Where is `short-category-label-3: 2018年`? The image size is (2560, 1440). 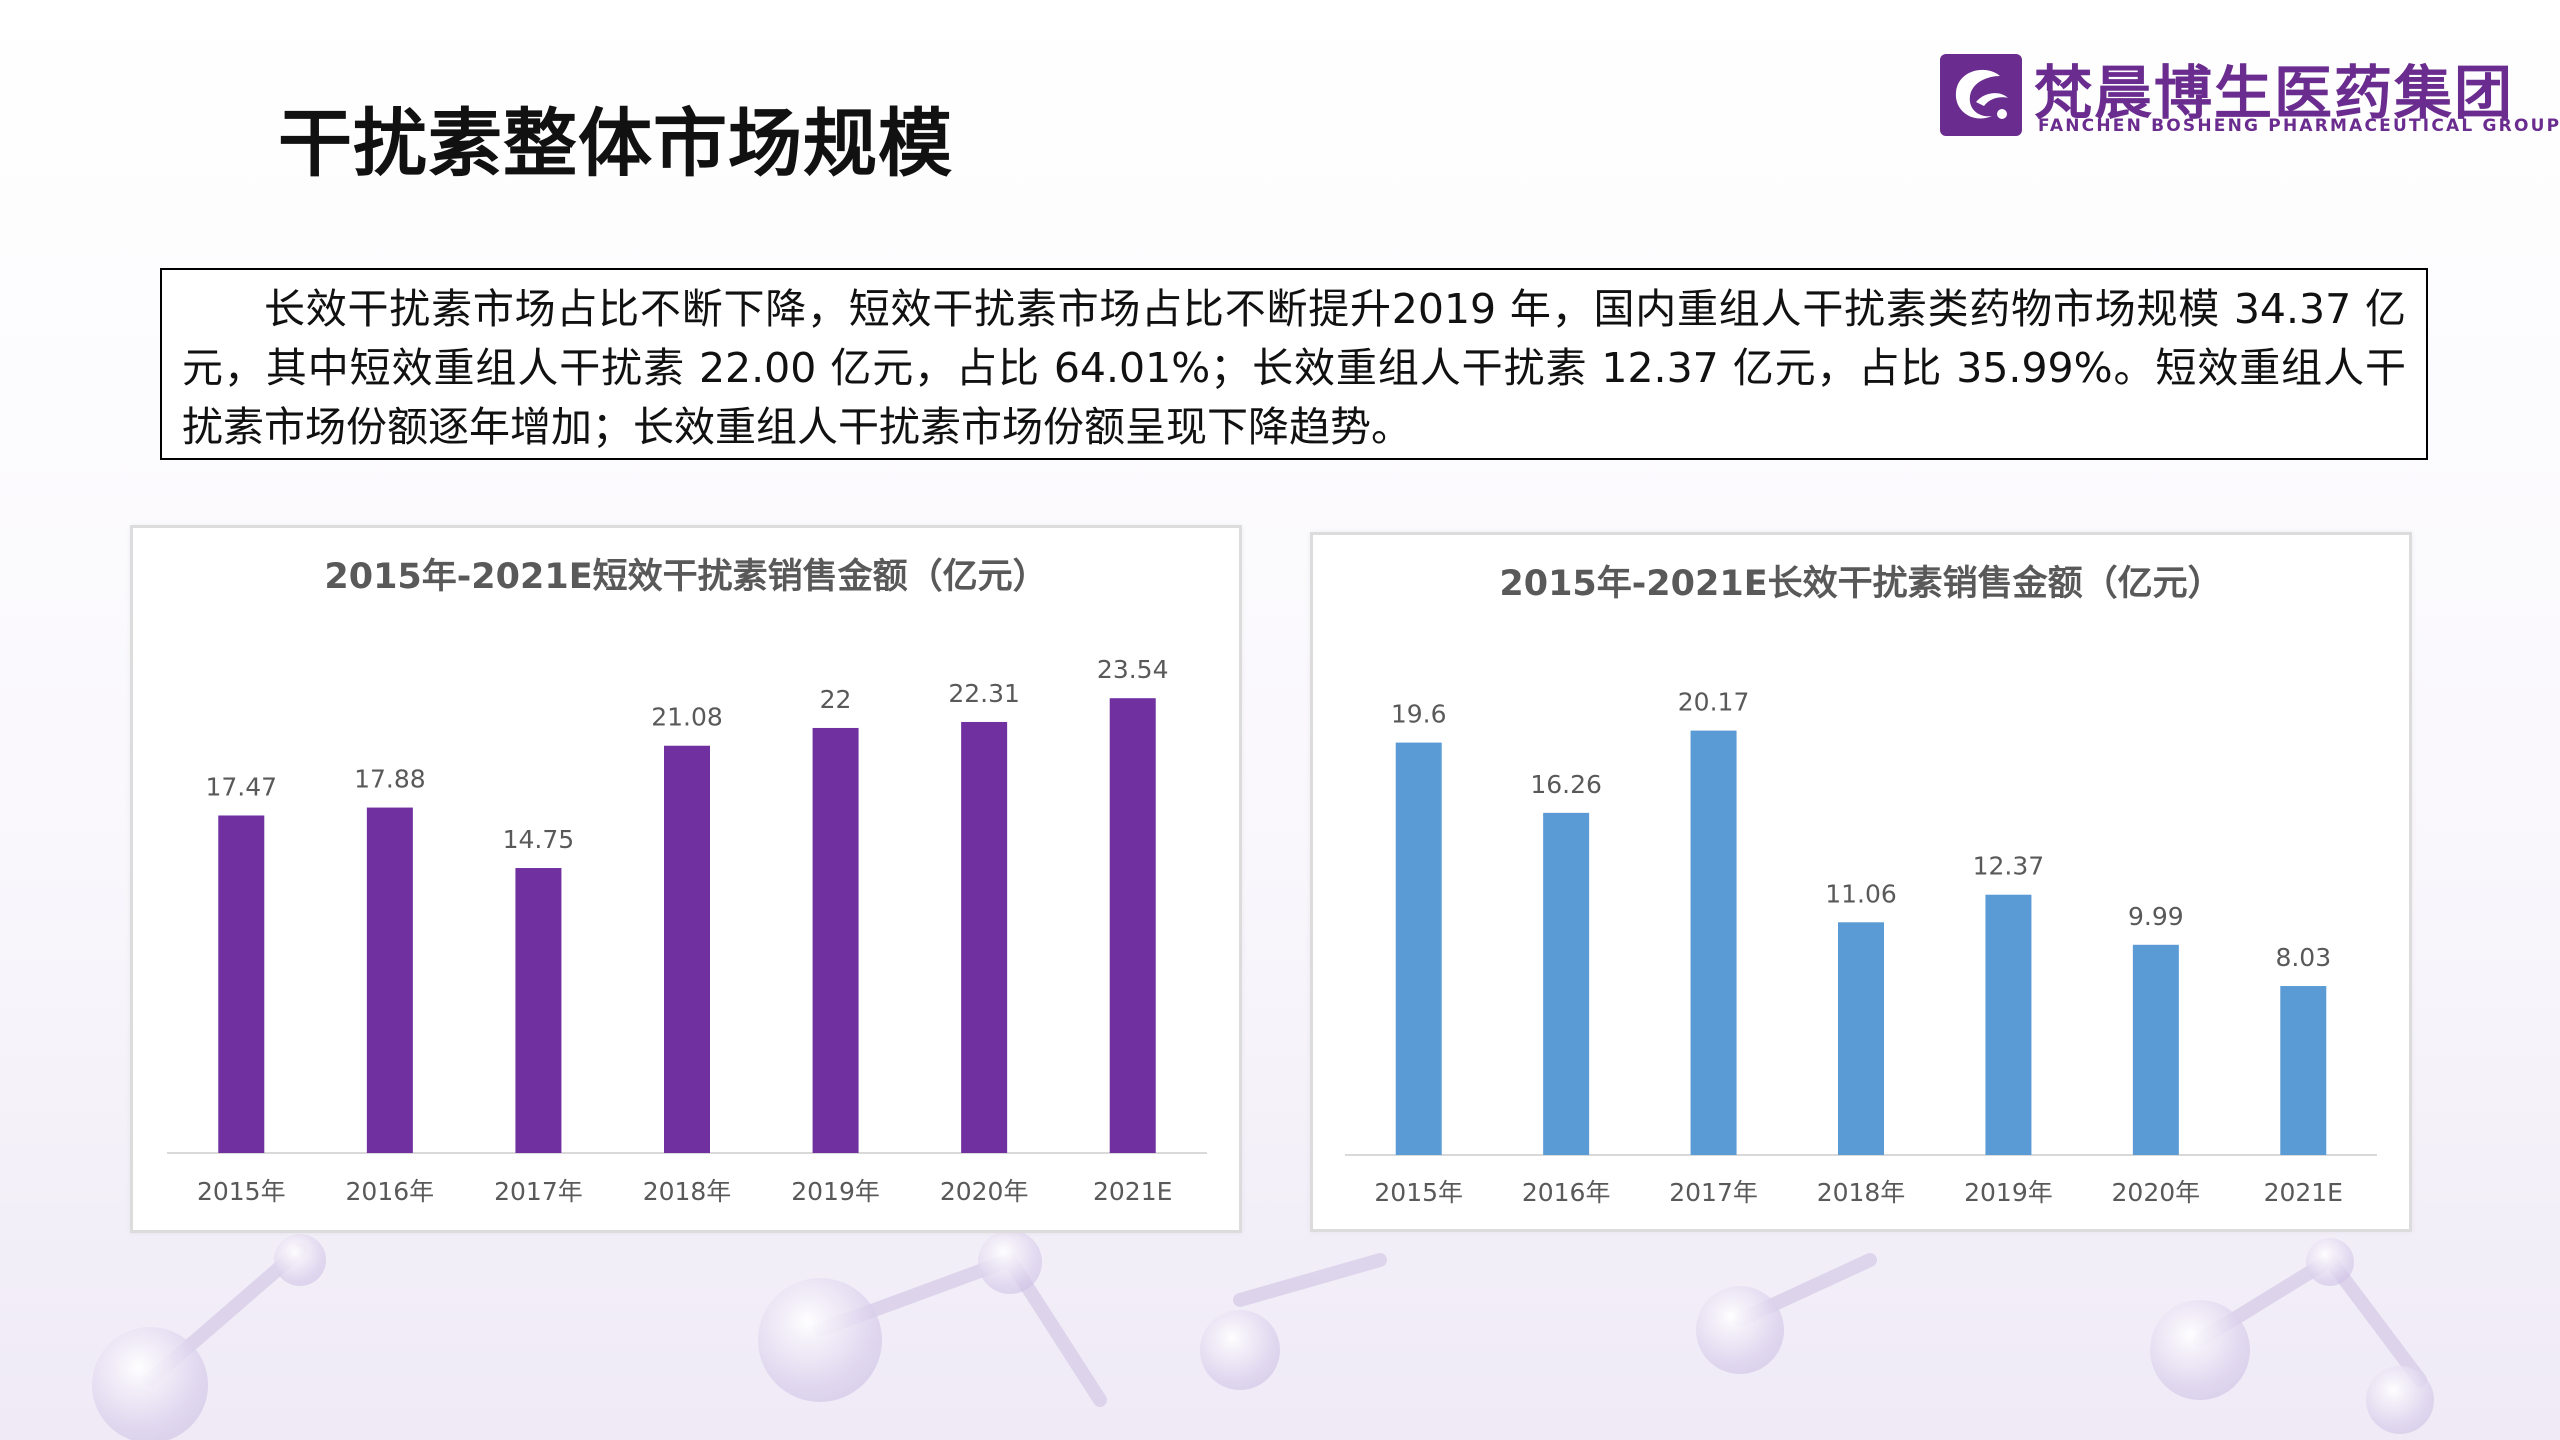 short-category-label-3: 2018年 is located at coordinates (687, 1191).